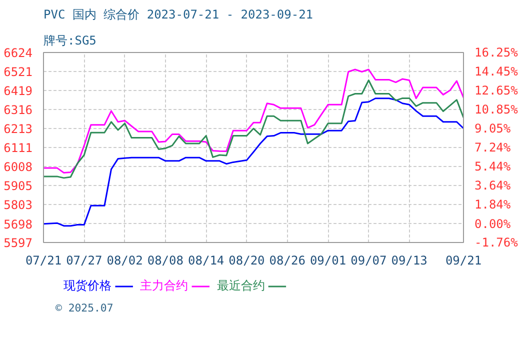 This screenshot has width=520, height=350. Describe the element at coordinates (18, 91) in the screenshot. I see `y-tick-label: 6419` at that location.